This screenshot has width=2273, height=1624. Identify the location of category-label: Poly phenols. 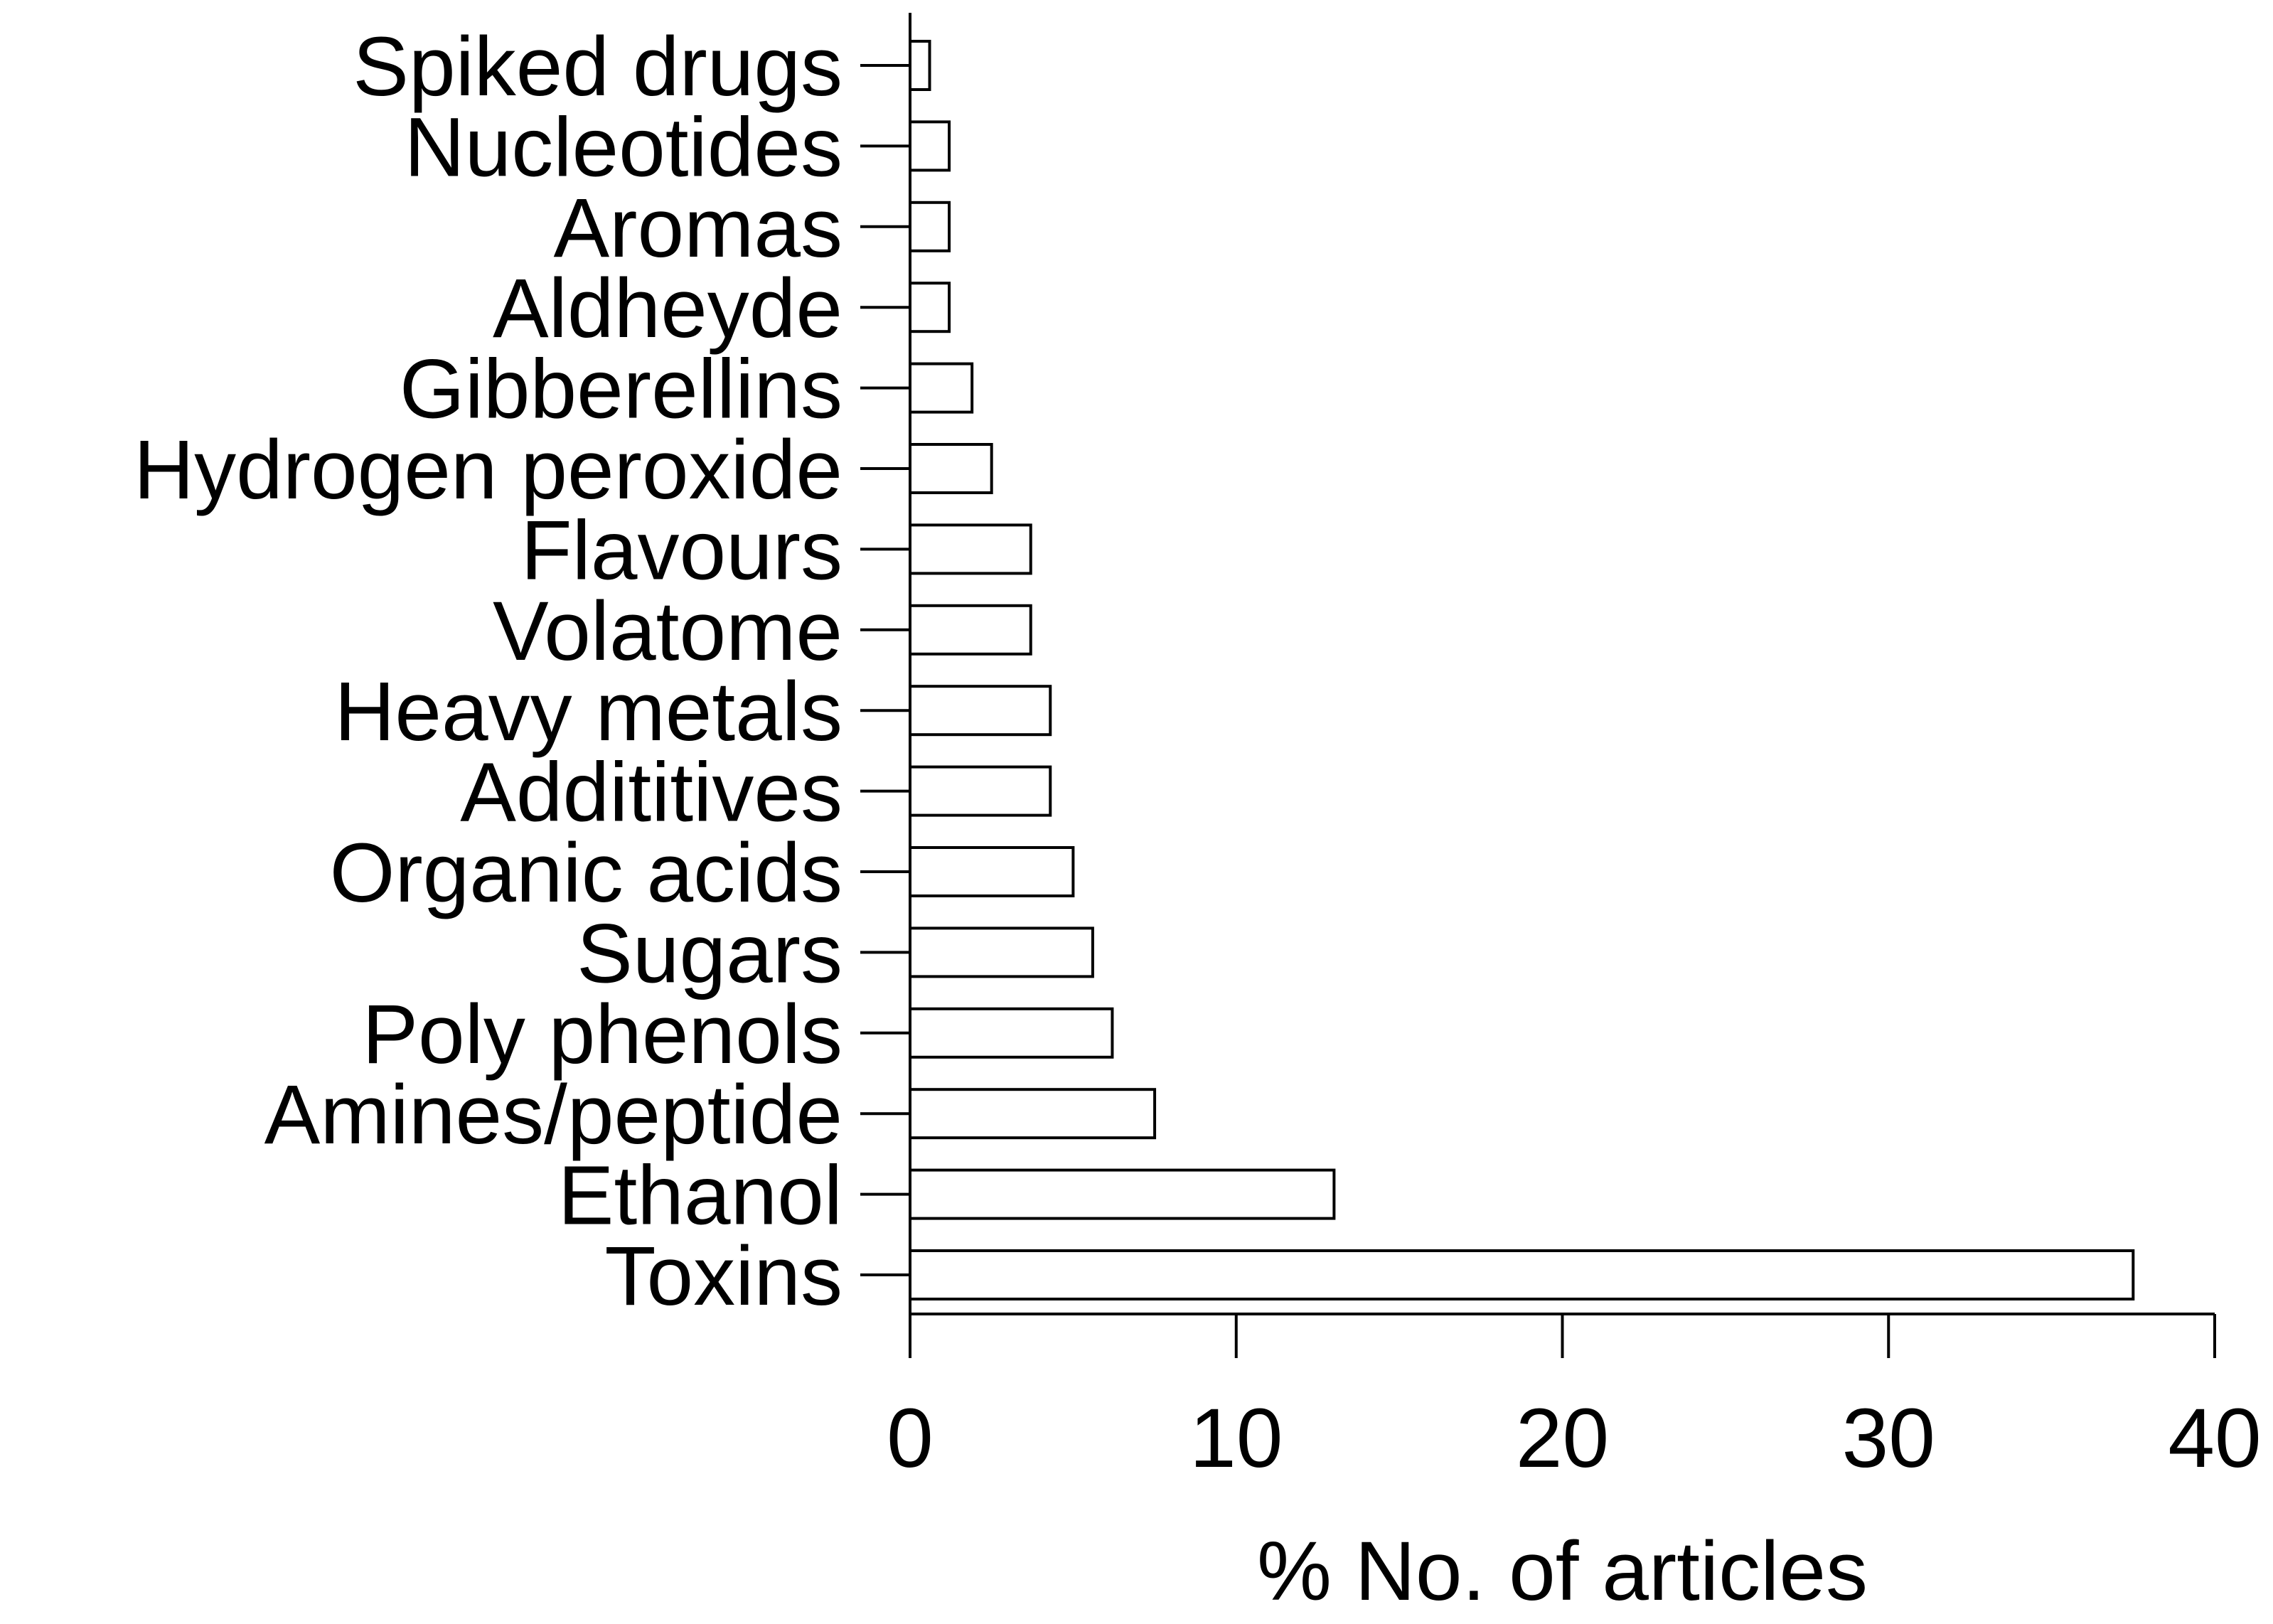
(603, 1034).